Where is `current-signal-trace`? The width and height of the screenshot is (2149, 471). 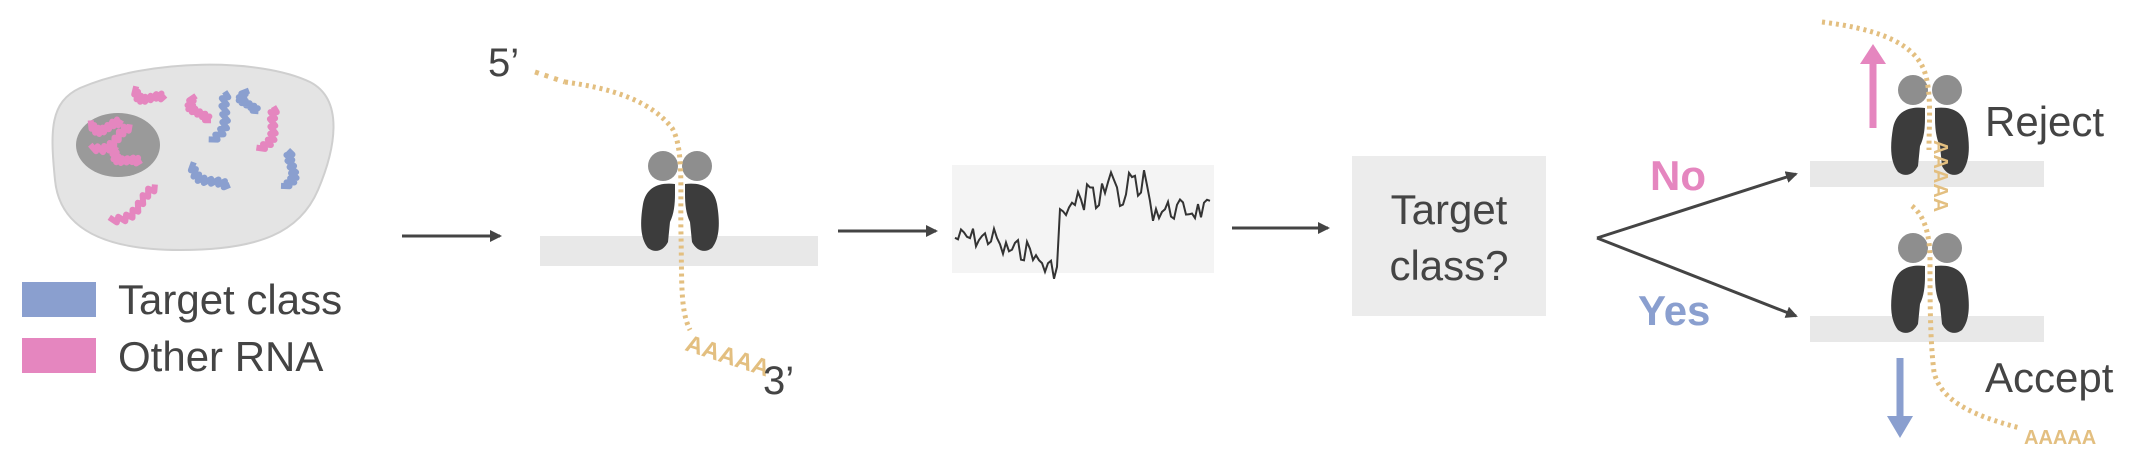
current-signal-trace is located at coordinates (1082, 224).